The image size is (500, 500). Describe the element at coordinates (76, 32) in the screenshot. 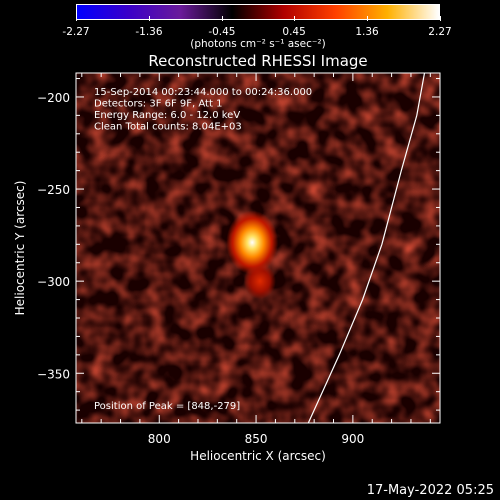

I see `colorbar-tick-label: -2.27` at that location.